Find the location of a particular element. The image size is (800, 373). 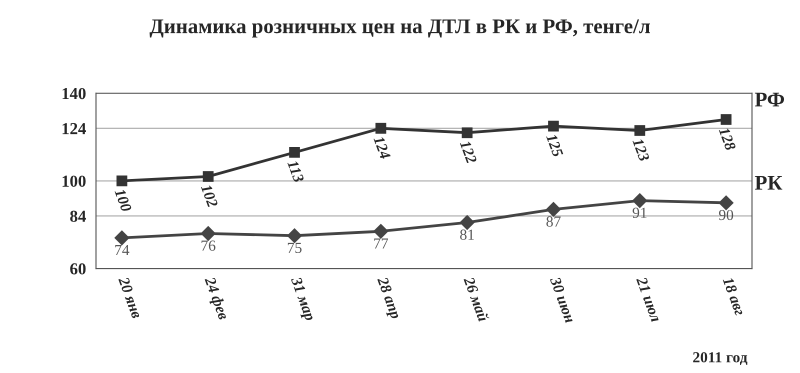

data-label: 128 is located at coordinates (727, 139).